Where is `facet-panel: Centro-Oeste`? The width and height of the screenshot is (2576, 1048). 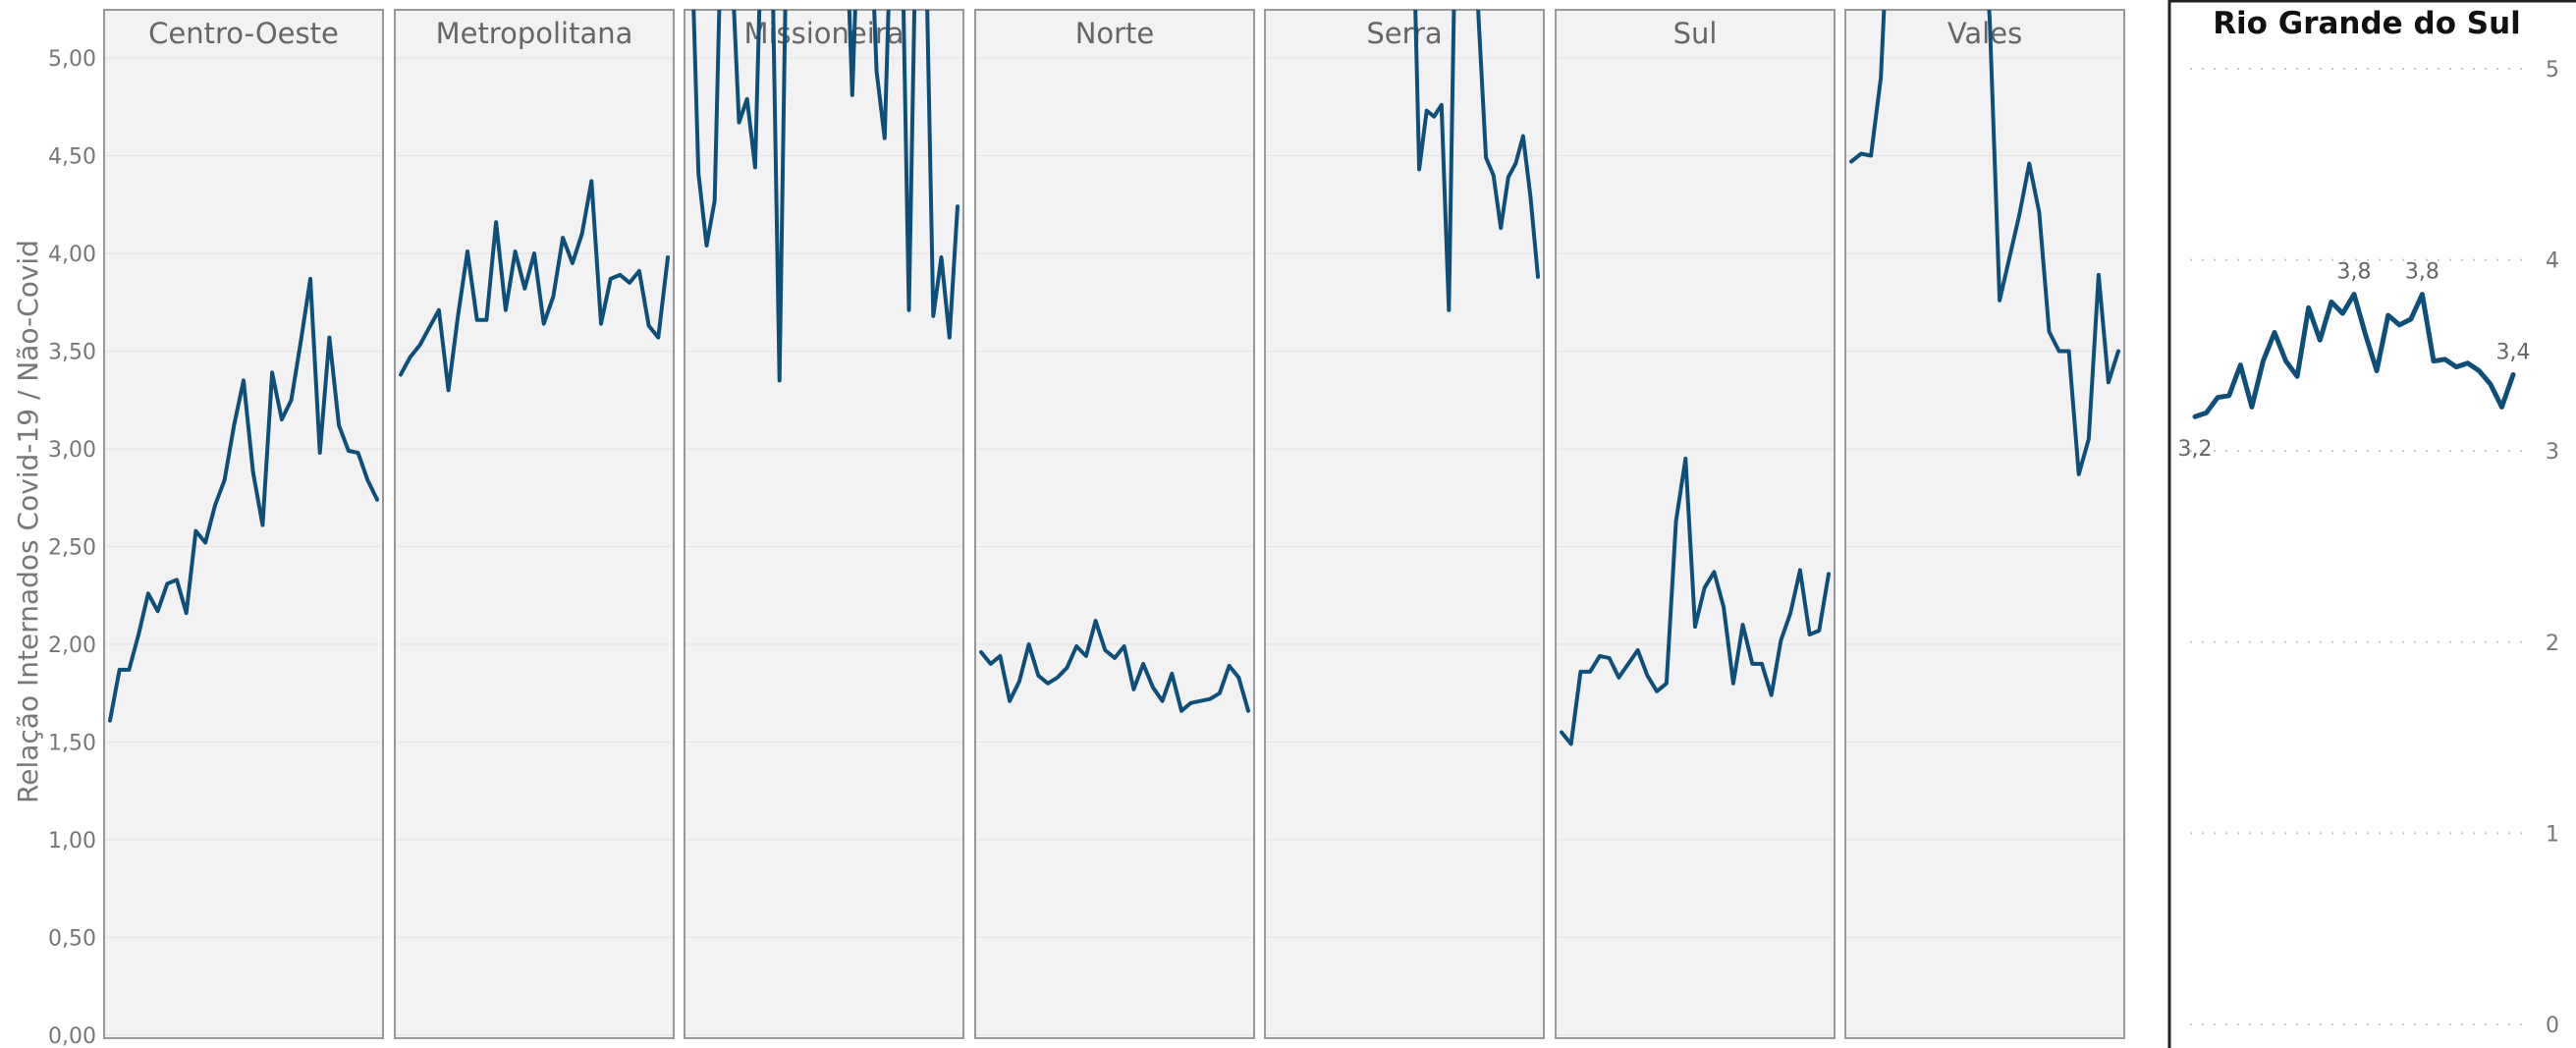 facet-panel: Centro-Oeste is located at coordinates (244, 524).